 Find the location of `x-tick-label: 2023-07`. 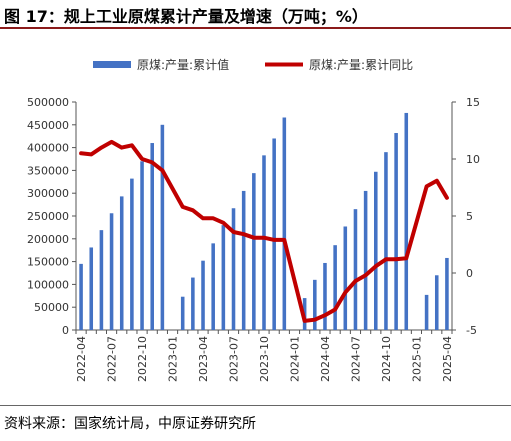

x-tick-label: 2023-07 is located at coordinates (234, 359).